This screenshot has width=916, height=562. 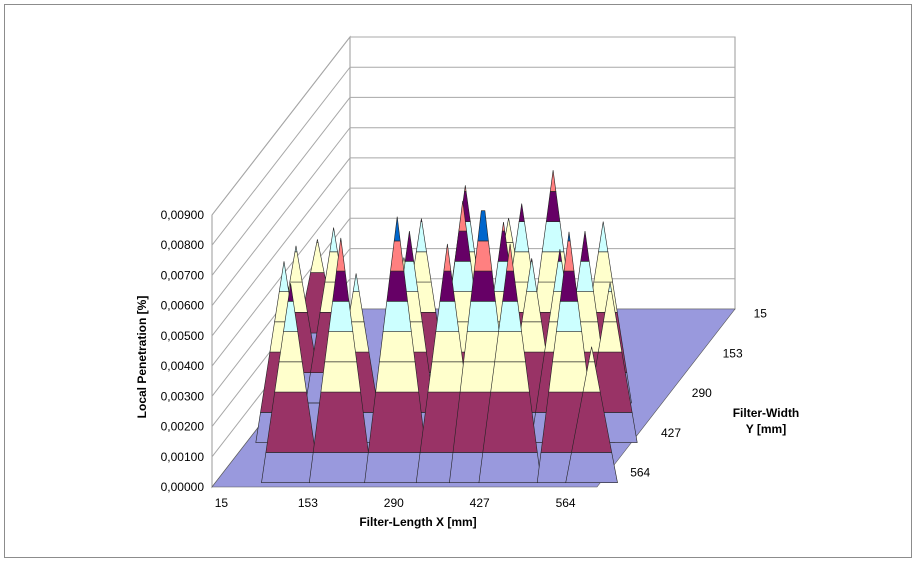 I want to click on z-tick-label: 0,00000, so click(x=183, y=487).